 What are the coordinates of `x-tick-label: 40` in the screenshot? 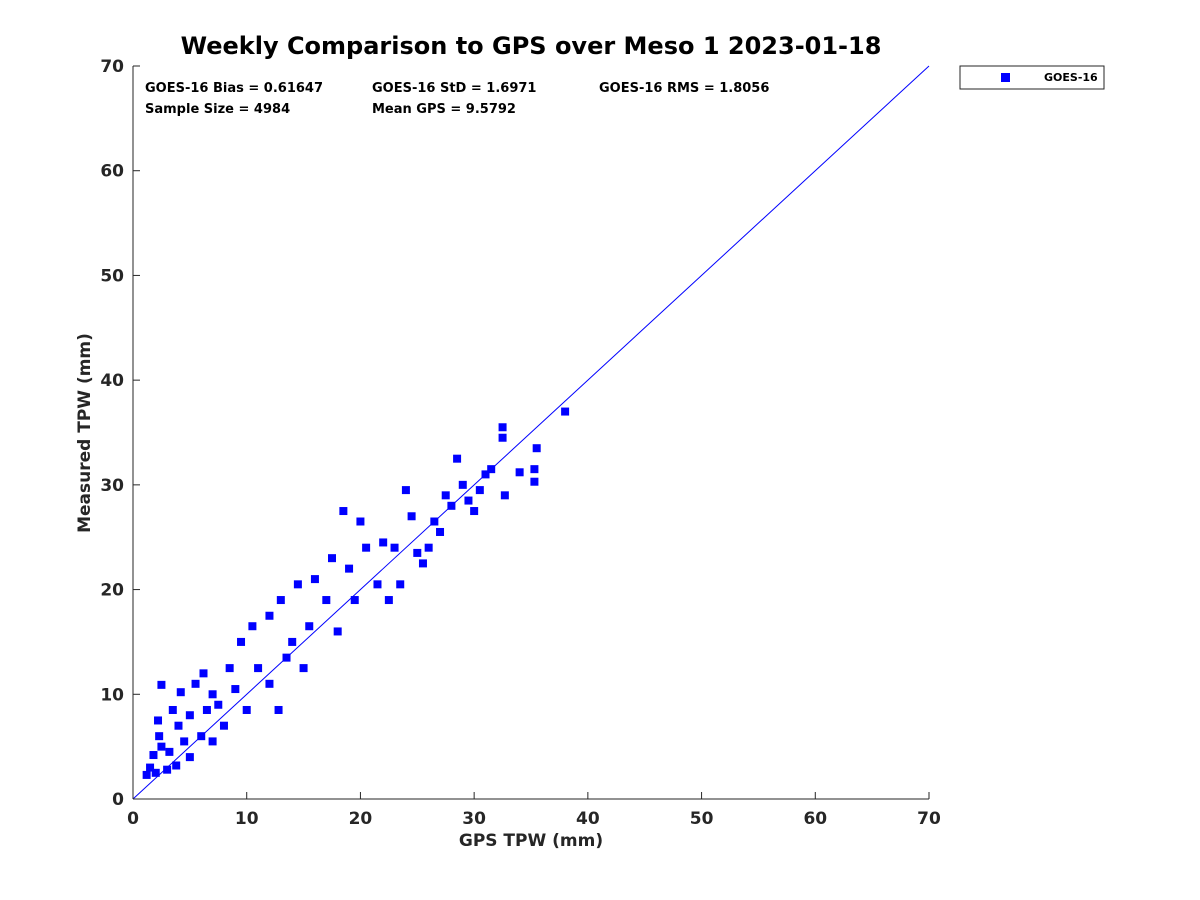 It's located at (588, 819).